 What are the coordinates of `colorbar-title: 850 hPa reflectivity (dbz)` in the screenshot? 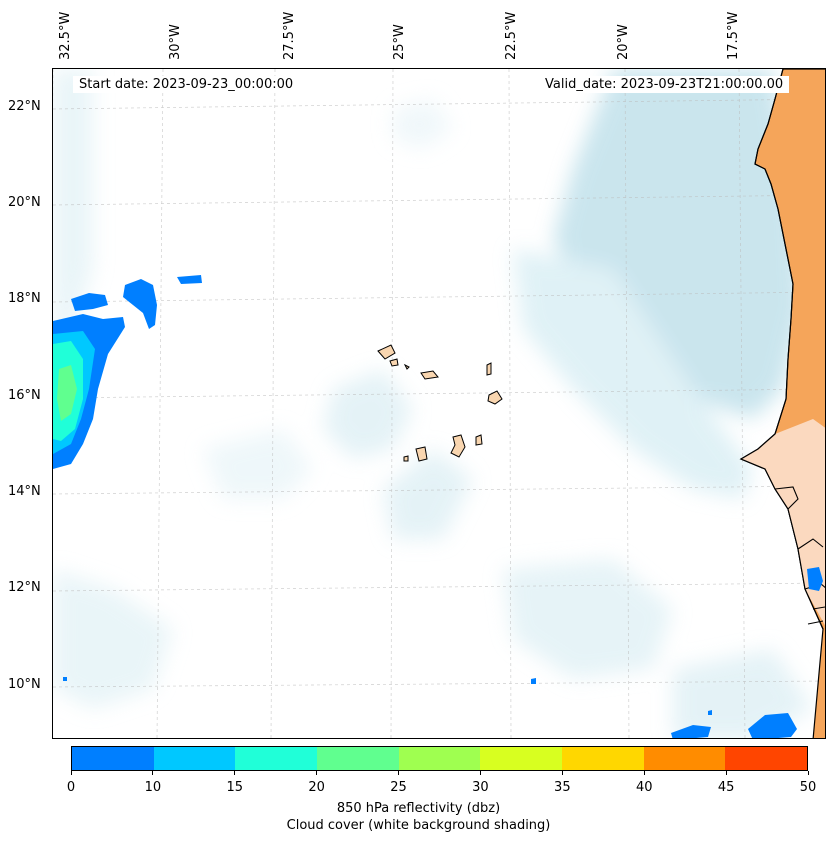 It's located at (418, 808).